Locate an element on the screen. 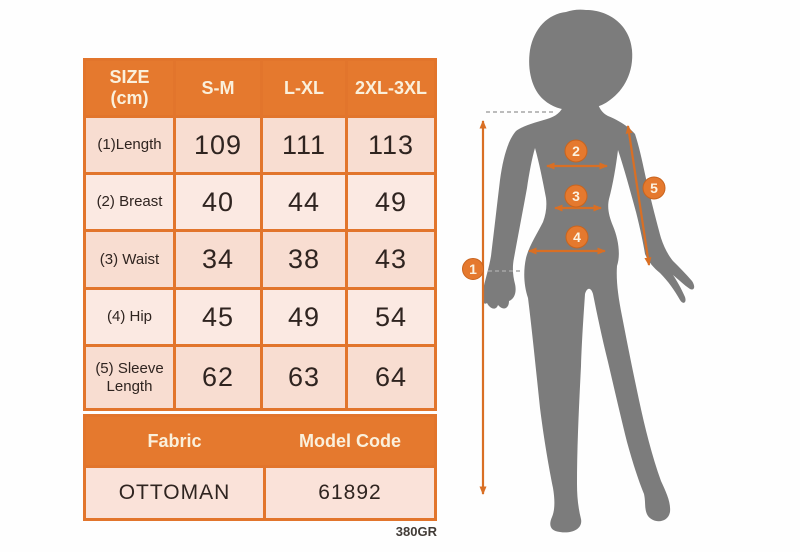 The height and width of the screenshot is (552, 800). row-label-breast: (2) Breast is located at coordinates (129, 202).